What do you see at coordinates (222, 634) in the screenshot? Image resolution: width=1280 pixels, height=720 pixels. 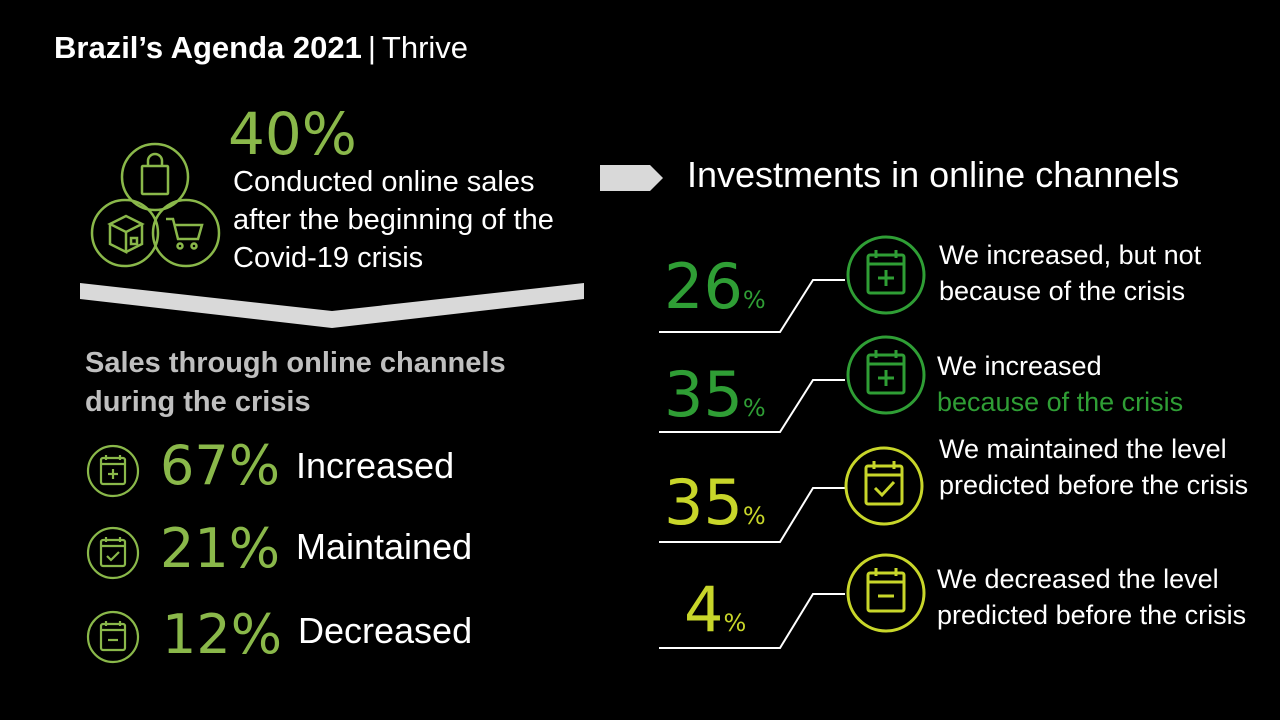 I see `sales-decreased-percent: 12%` at bounding box center [222, 634].